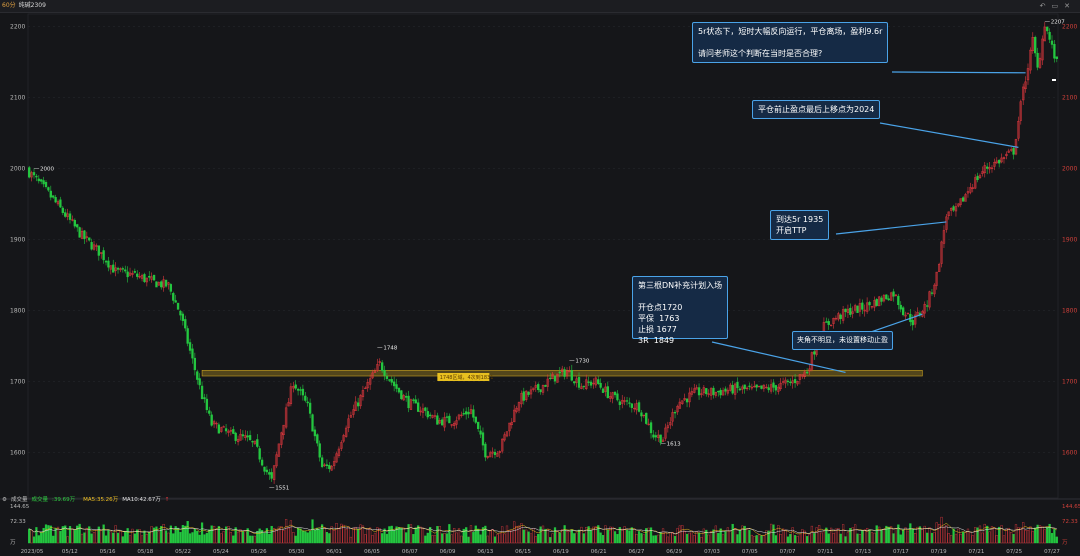 The image size is (1080, 556). What do you see at coordinates (17, 453) in the screenshot?
I see `price-tick-left: 1600` at bounding box center [17, 453].